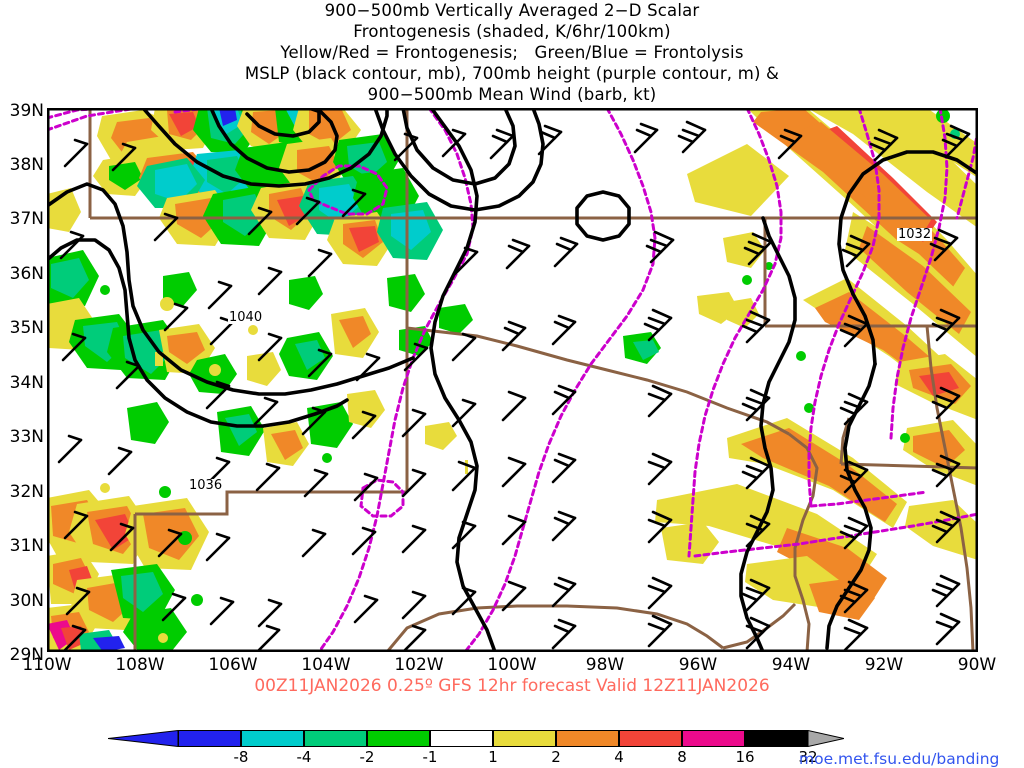 The height and width of the screenshot is (768, 1024). What do you see at coordinates (884, 665) in the screenshot?
I see `x-tick-92W: 92W` at bounding box center [884, 665].